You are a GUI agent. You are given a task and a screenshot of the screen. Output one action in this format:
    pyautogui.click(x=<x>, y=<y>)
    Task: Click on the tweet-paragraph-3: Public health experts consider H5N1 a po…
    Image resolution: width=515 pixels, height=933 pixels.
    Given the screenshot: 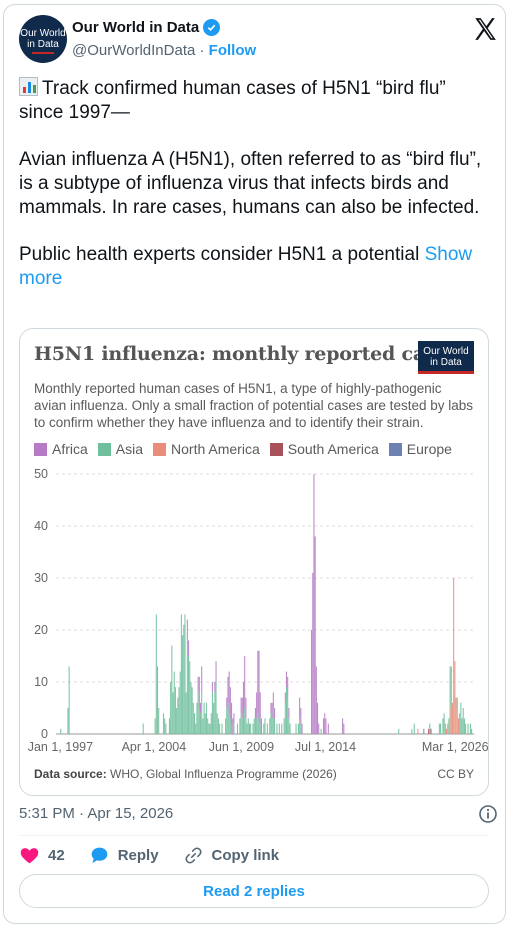 What is the action you would take?
    pyautogui.click(x=219, y=254)
    